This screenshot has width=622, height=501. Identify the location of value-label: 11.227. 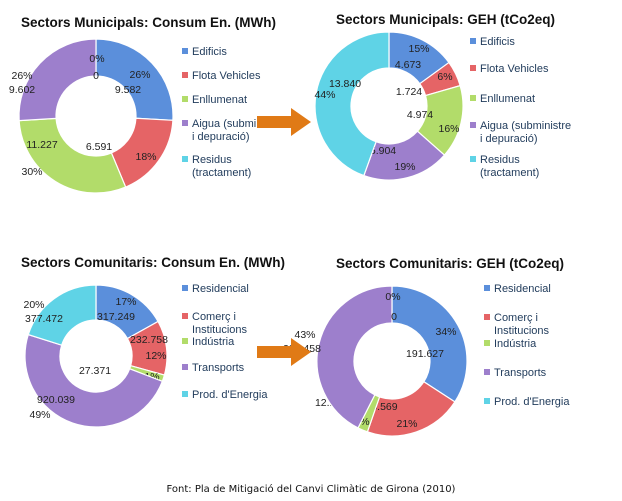
(41, 145).